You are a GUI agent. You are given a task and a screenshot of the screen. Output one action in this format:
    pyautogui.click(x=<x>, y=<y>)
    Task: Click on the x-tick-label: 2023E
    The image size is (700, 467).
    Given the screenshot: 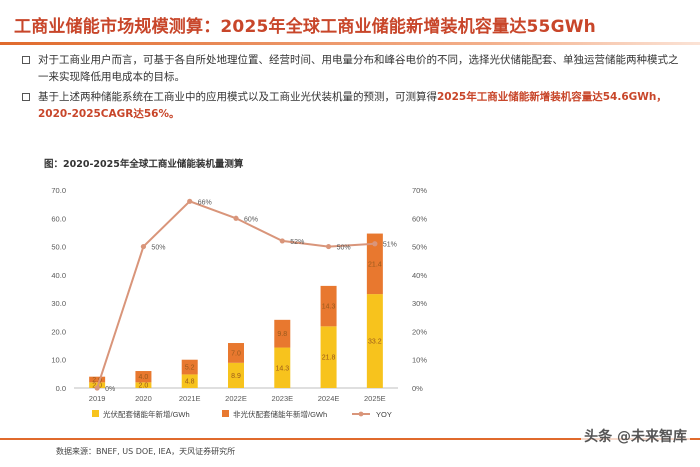 What is the action you would take?
    pyautogui.click(x=282, y=398)
    